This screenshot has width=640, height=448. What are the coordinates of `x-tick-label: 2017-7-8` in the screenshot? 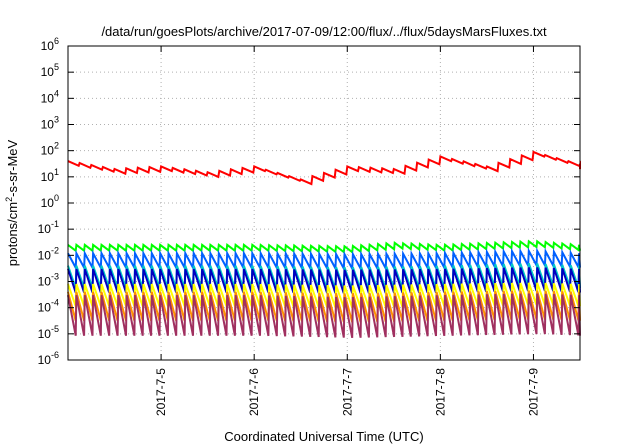 It's located at (440, 392).